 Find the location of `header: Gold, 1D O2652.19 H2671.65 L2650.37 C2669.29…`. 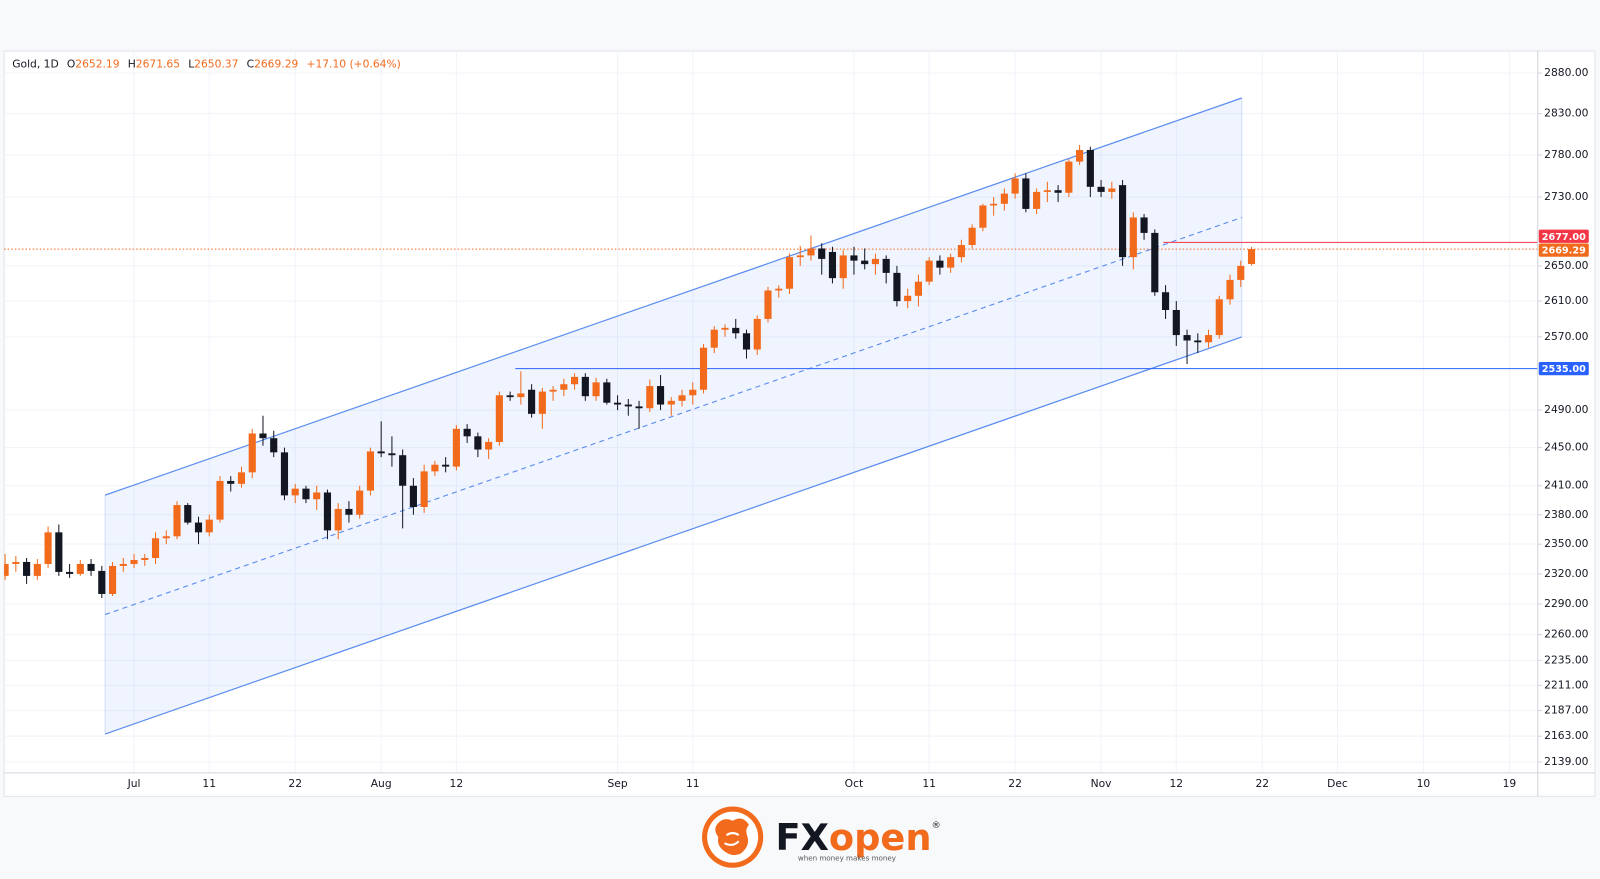

header: Gold, 1D O2652.19 H2671.65 L2650.37 C2669.29… is located at coordinates (206, 63).